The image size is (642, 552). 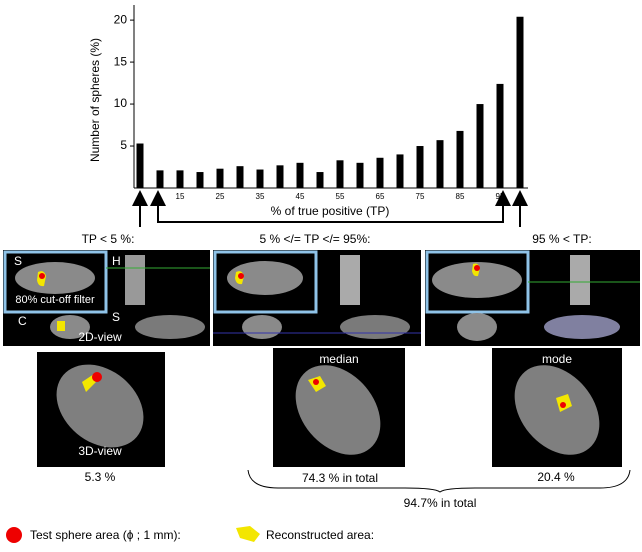 I want to click on panel-3d: 3D-view, so click(x=101, y=409).